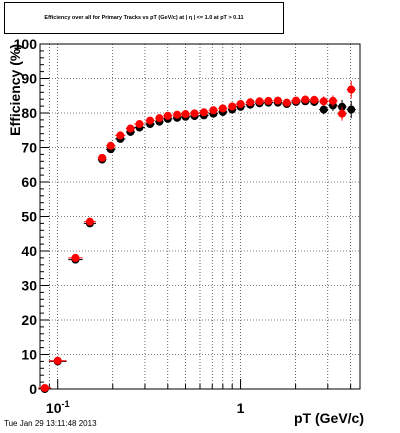 This screenshot has height=433, width=400. I want to click on y-tick-label: 40, so click(29, 251).